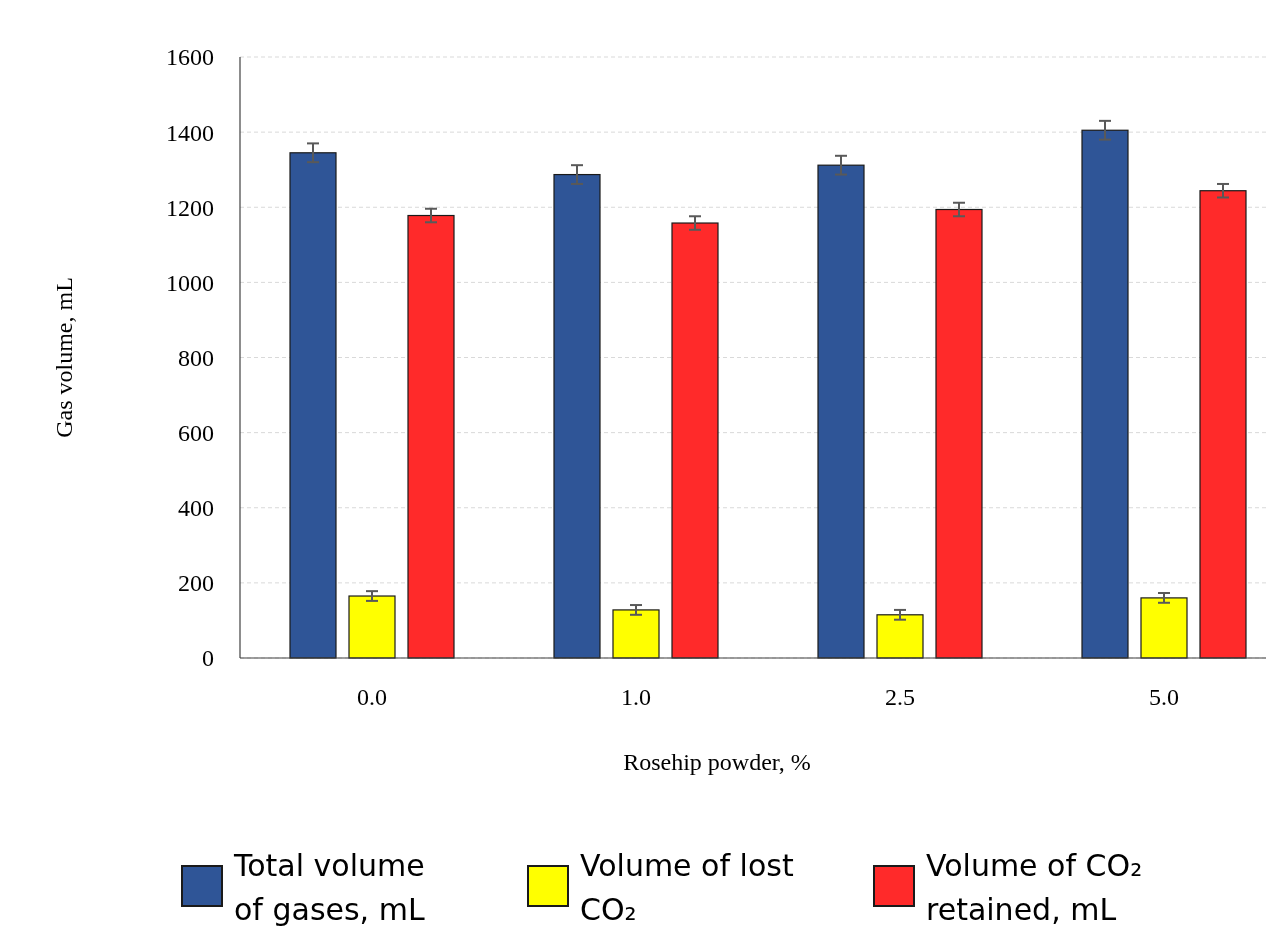  I want to click on x-tick-label: 0.0, so click(372, 697).